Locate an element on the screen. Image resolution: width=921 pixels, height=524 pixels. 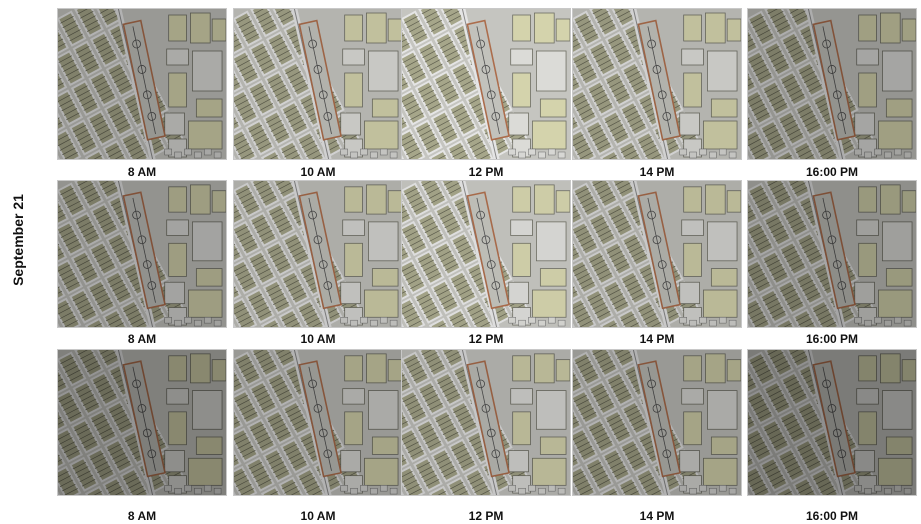
row-label-date: September 21 is located at coordinates (18, 240).